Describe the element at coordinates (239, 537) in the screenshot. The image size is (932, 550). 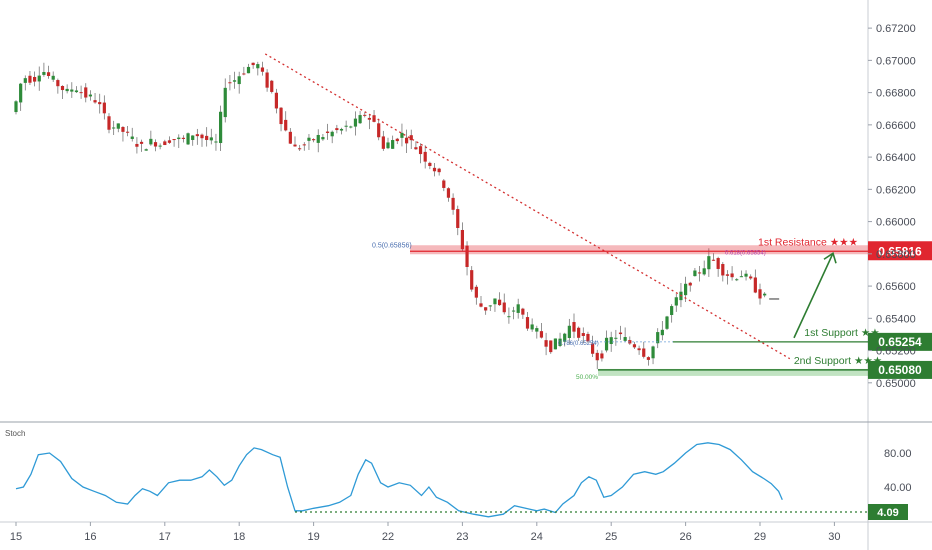
I see `date-tick-label: 18` at that location.